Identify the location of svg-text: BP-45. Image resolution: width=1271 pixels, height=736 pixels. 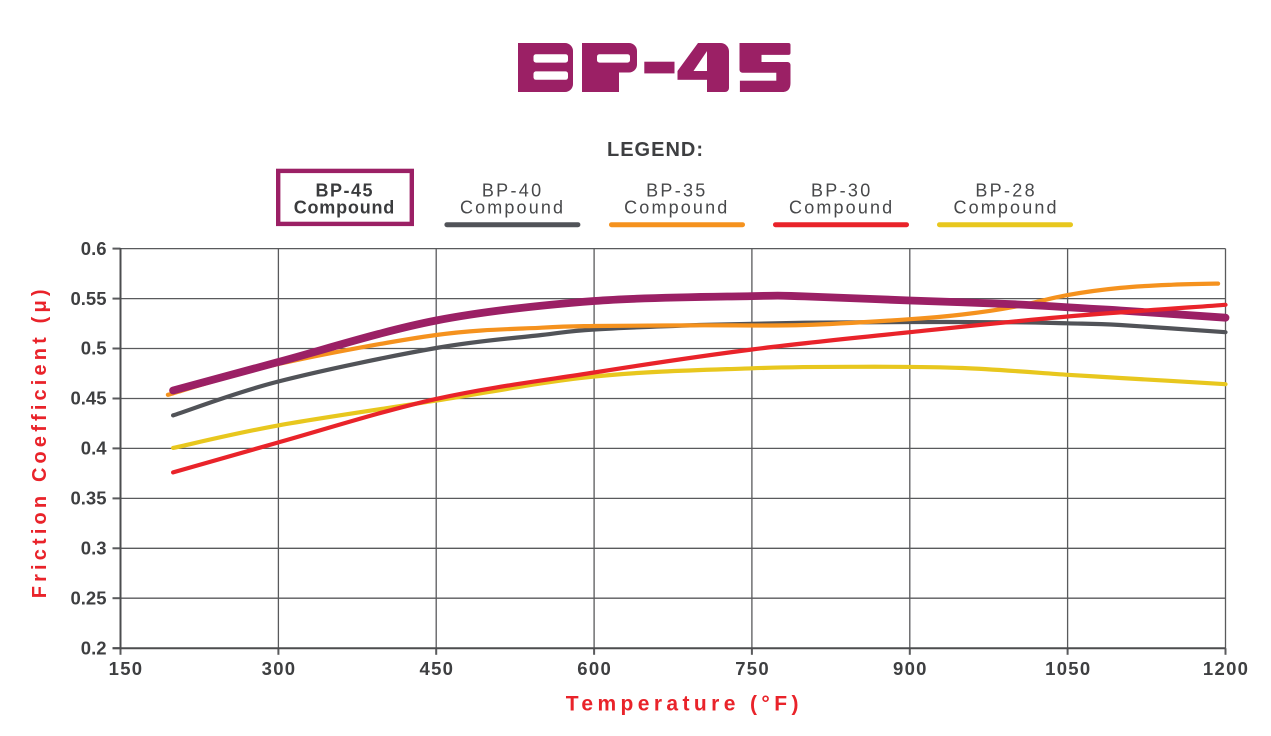
(344, 190).